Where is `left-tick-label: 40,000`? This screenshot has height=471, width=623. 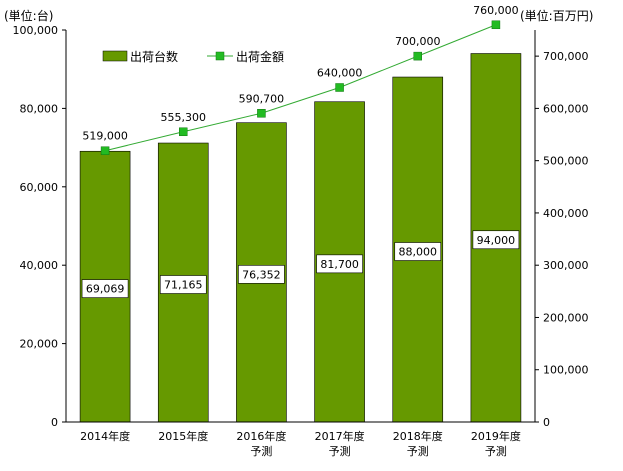 left-tick-label: 40,000 is located at coordinates (39, 265).